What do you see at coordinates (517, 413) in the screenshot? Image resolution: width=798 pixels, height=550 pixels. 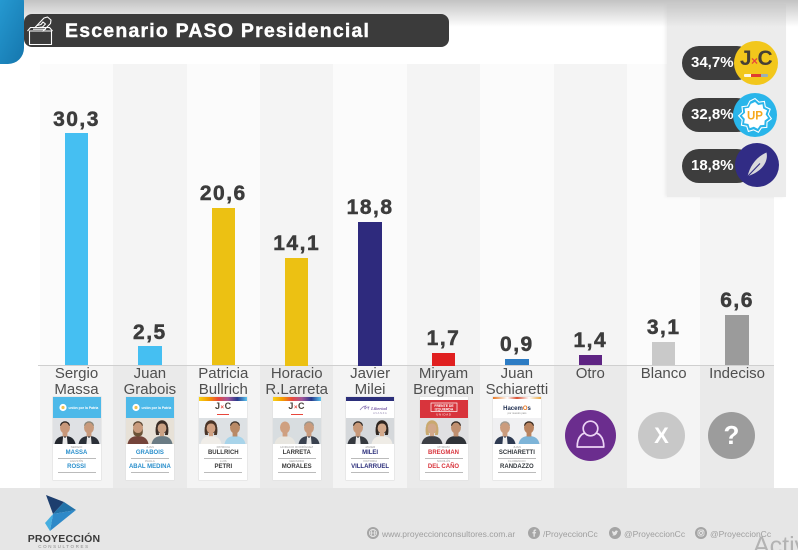 I see `svg-text: por nuestro país` at bounding box center [517, 413].